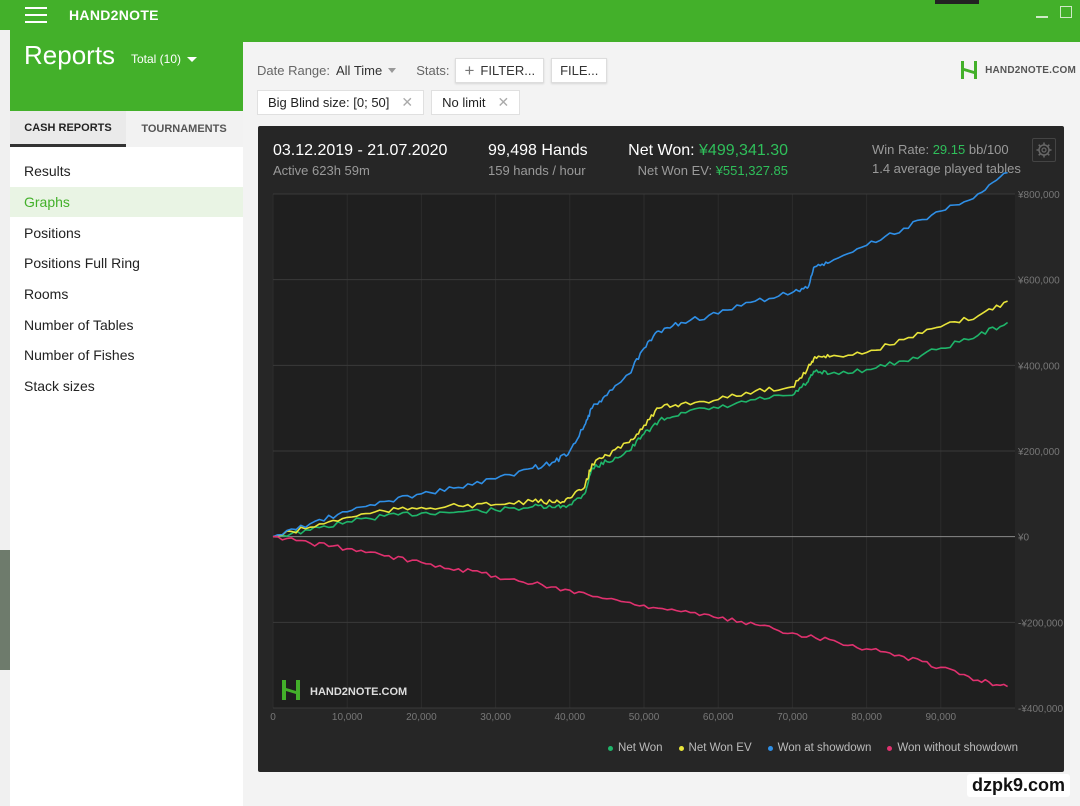  What do you see at coordinates (421, 717) in the screenshot?
I see `x-tick-label: 20,000` at bounding box center [421, 717].